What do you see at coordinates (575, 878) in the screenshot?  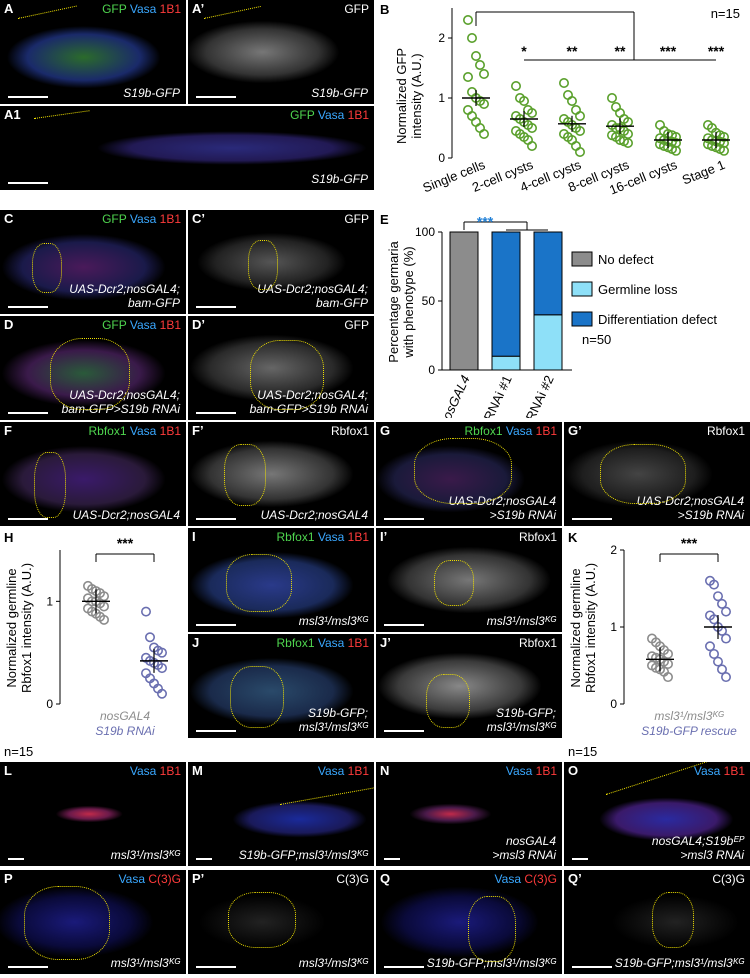 I see `panel-letter: Q’` at bounding box center [575, 878].